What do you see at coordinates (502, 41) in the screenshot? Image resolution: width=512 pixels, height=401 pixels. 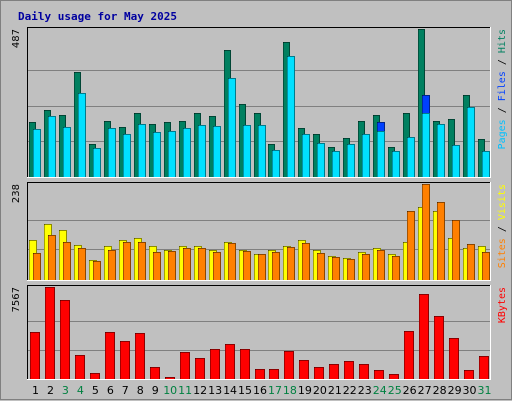 I see `side-legend-item: Hits` at bounding box center [502, 41].